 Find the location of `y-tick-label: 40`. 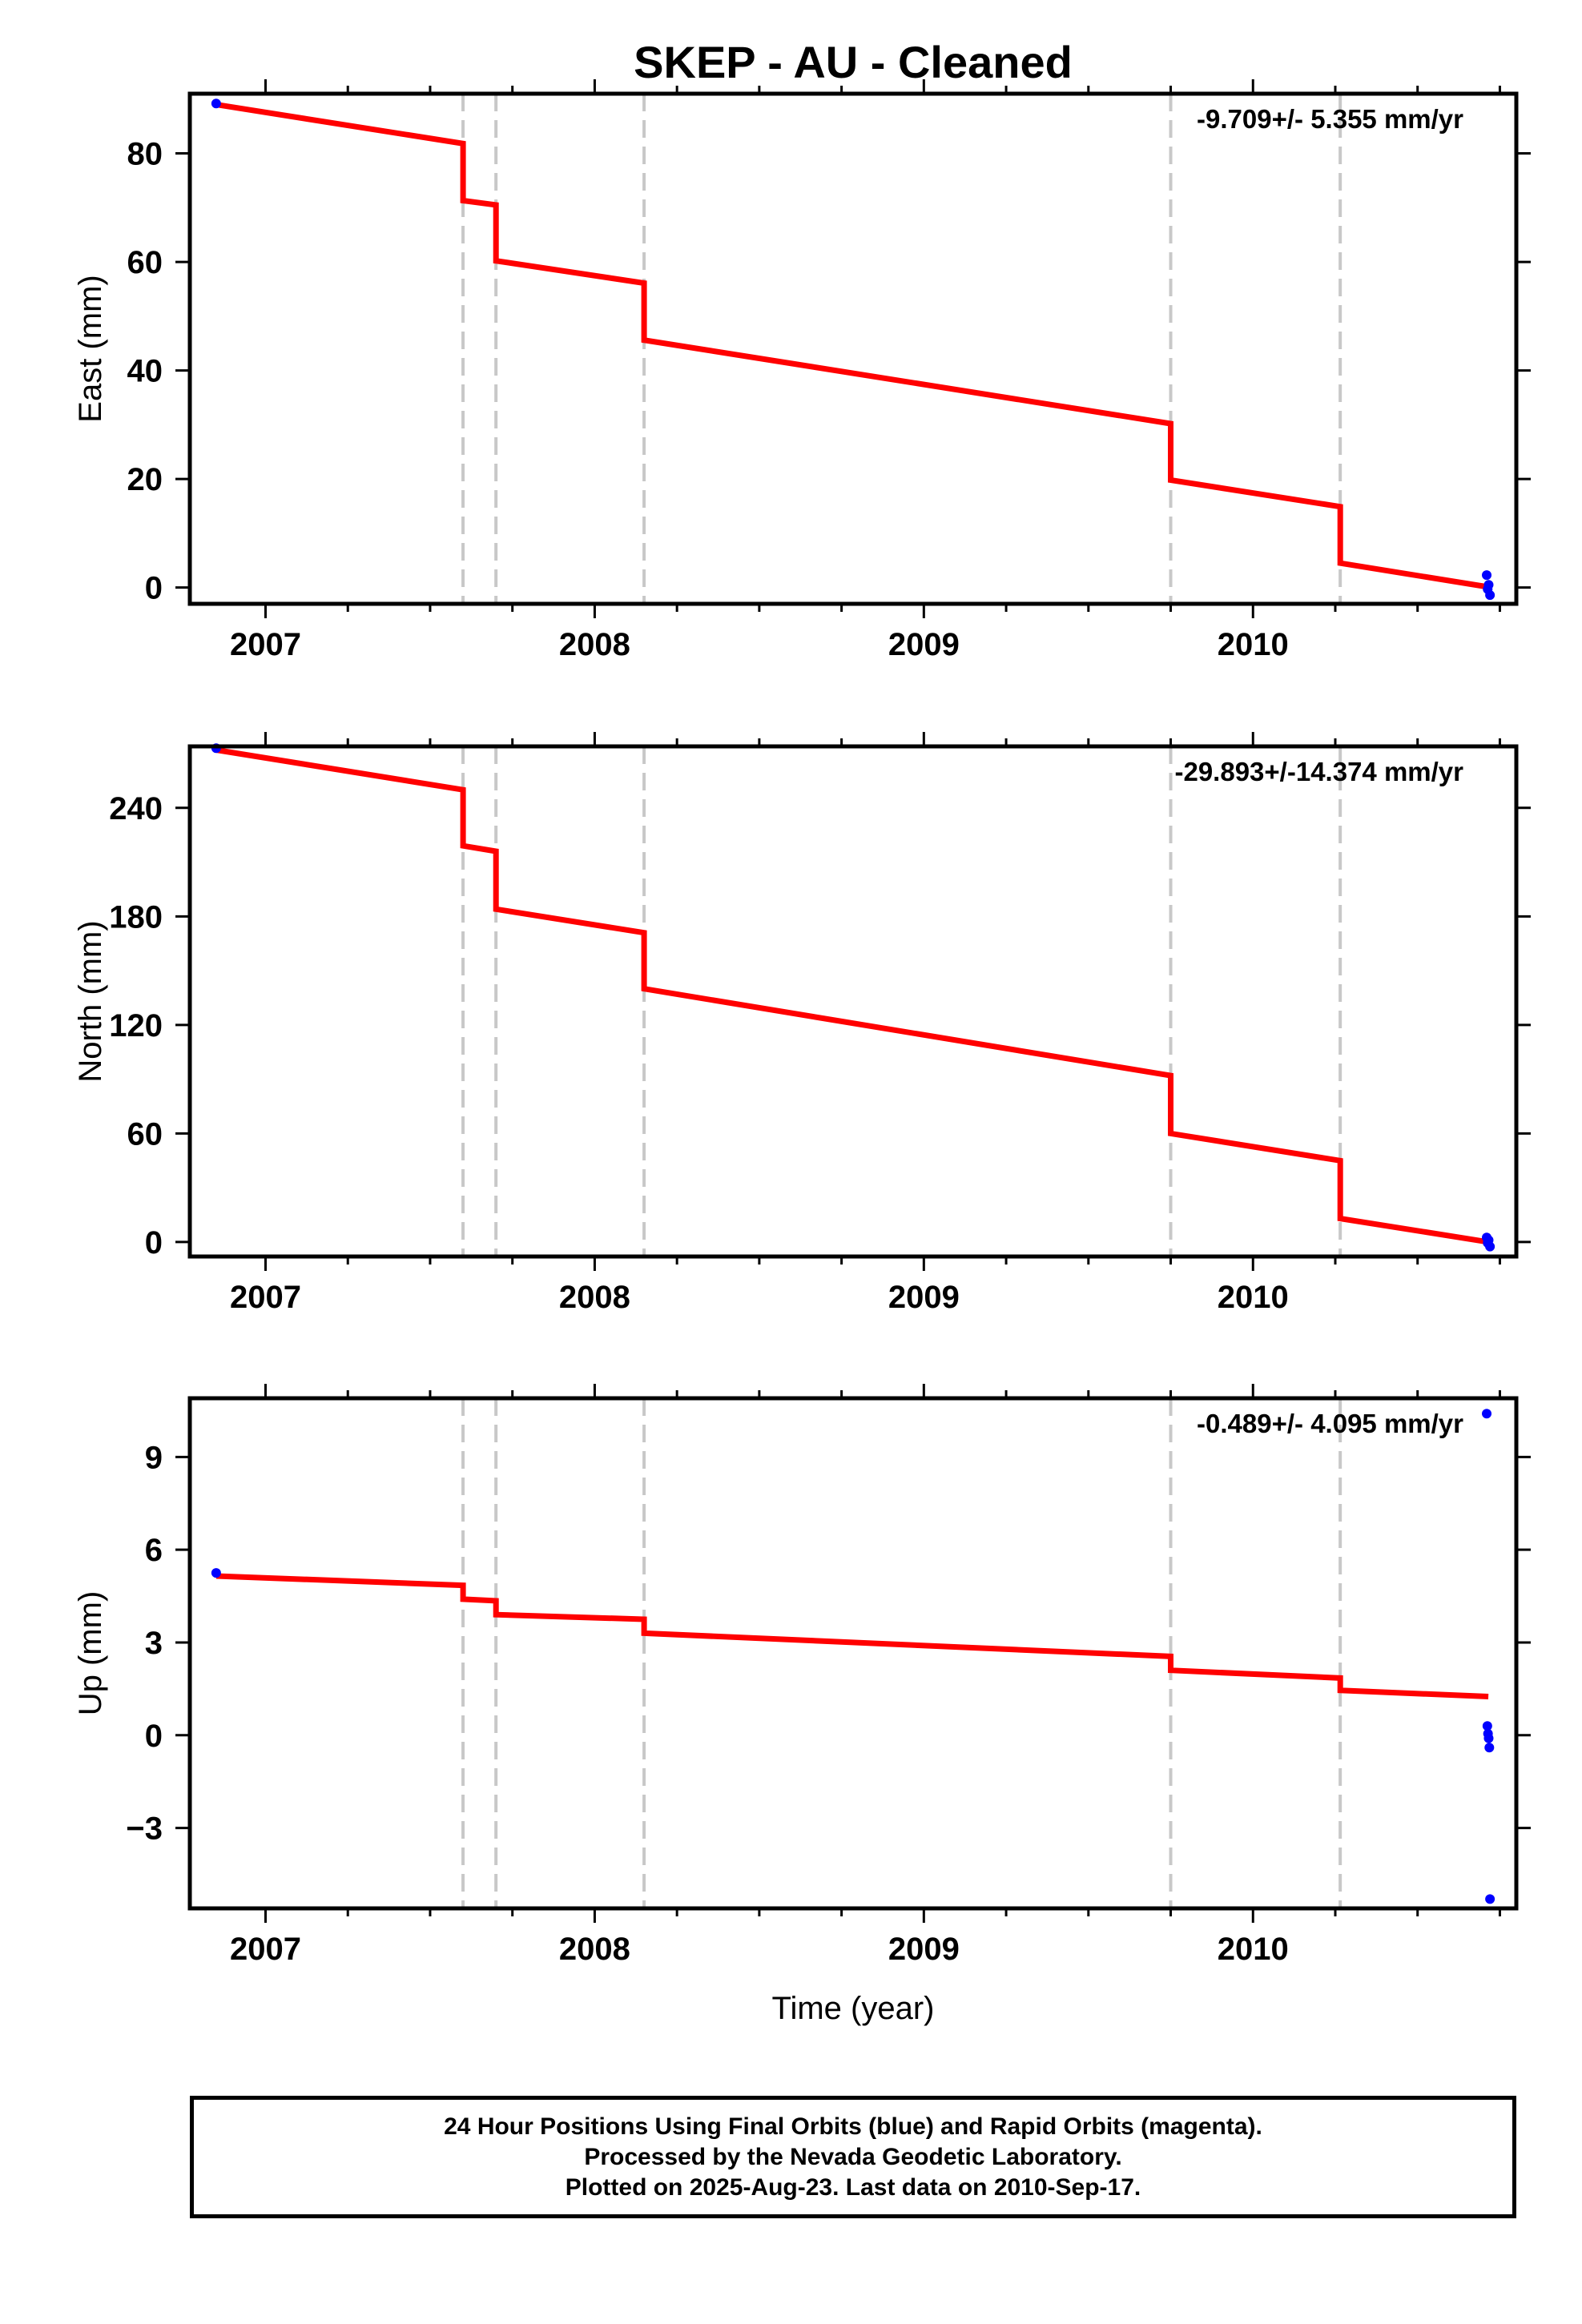

y-tick-label: 40 is located at coordinates (145, 371).